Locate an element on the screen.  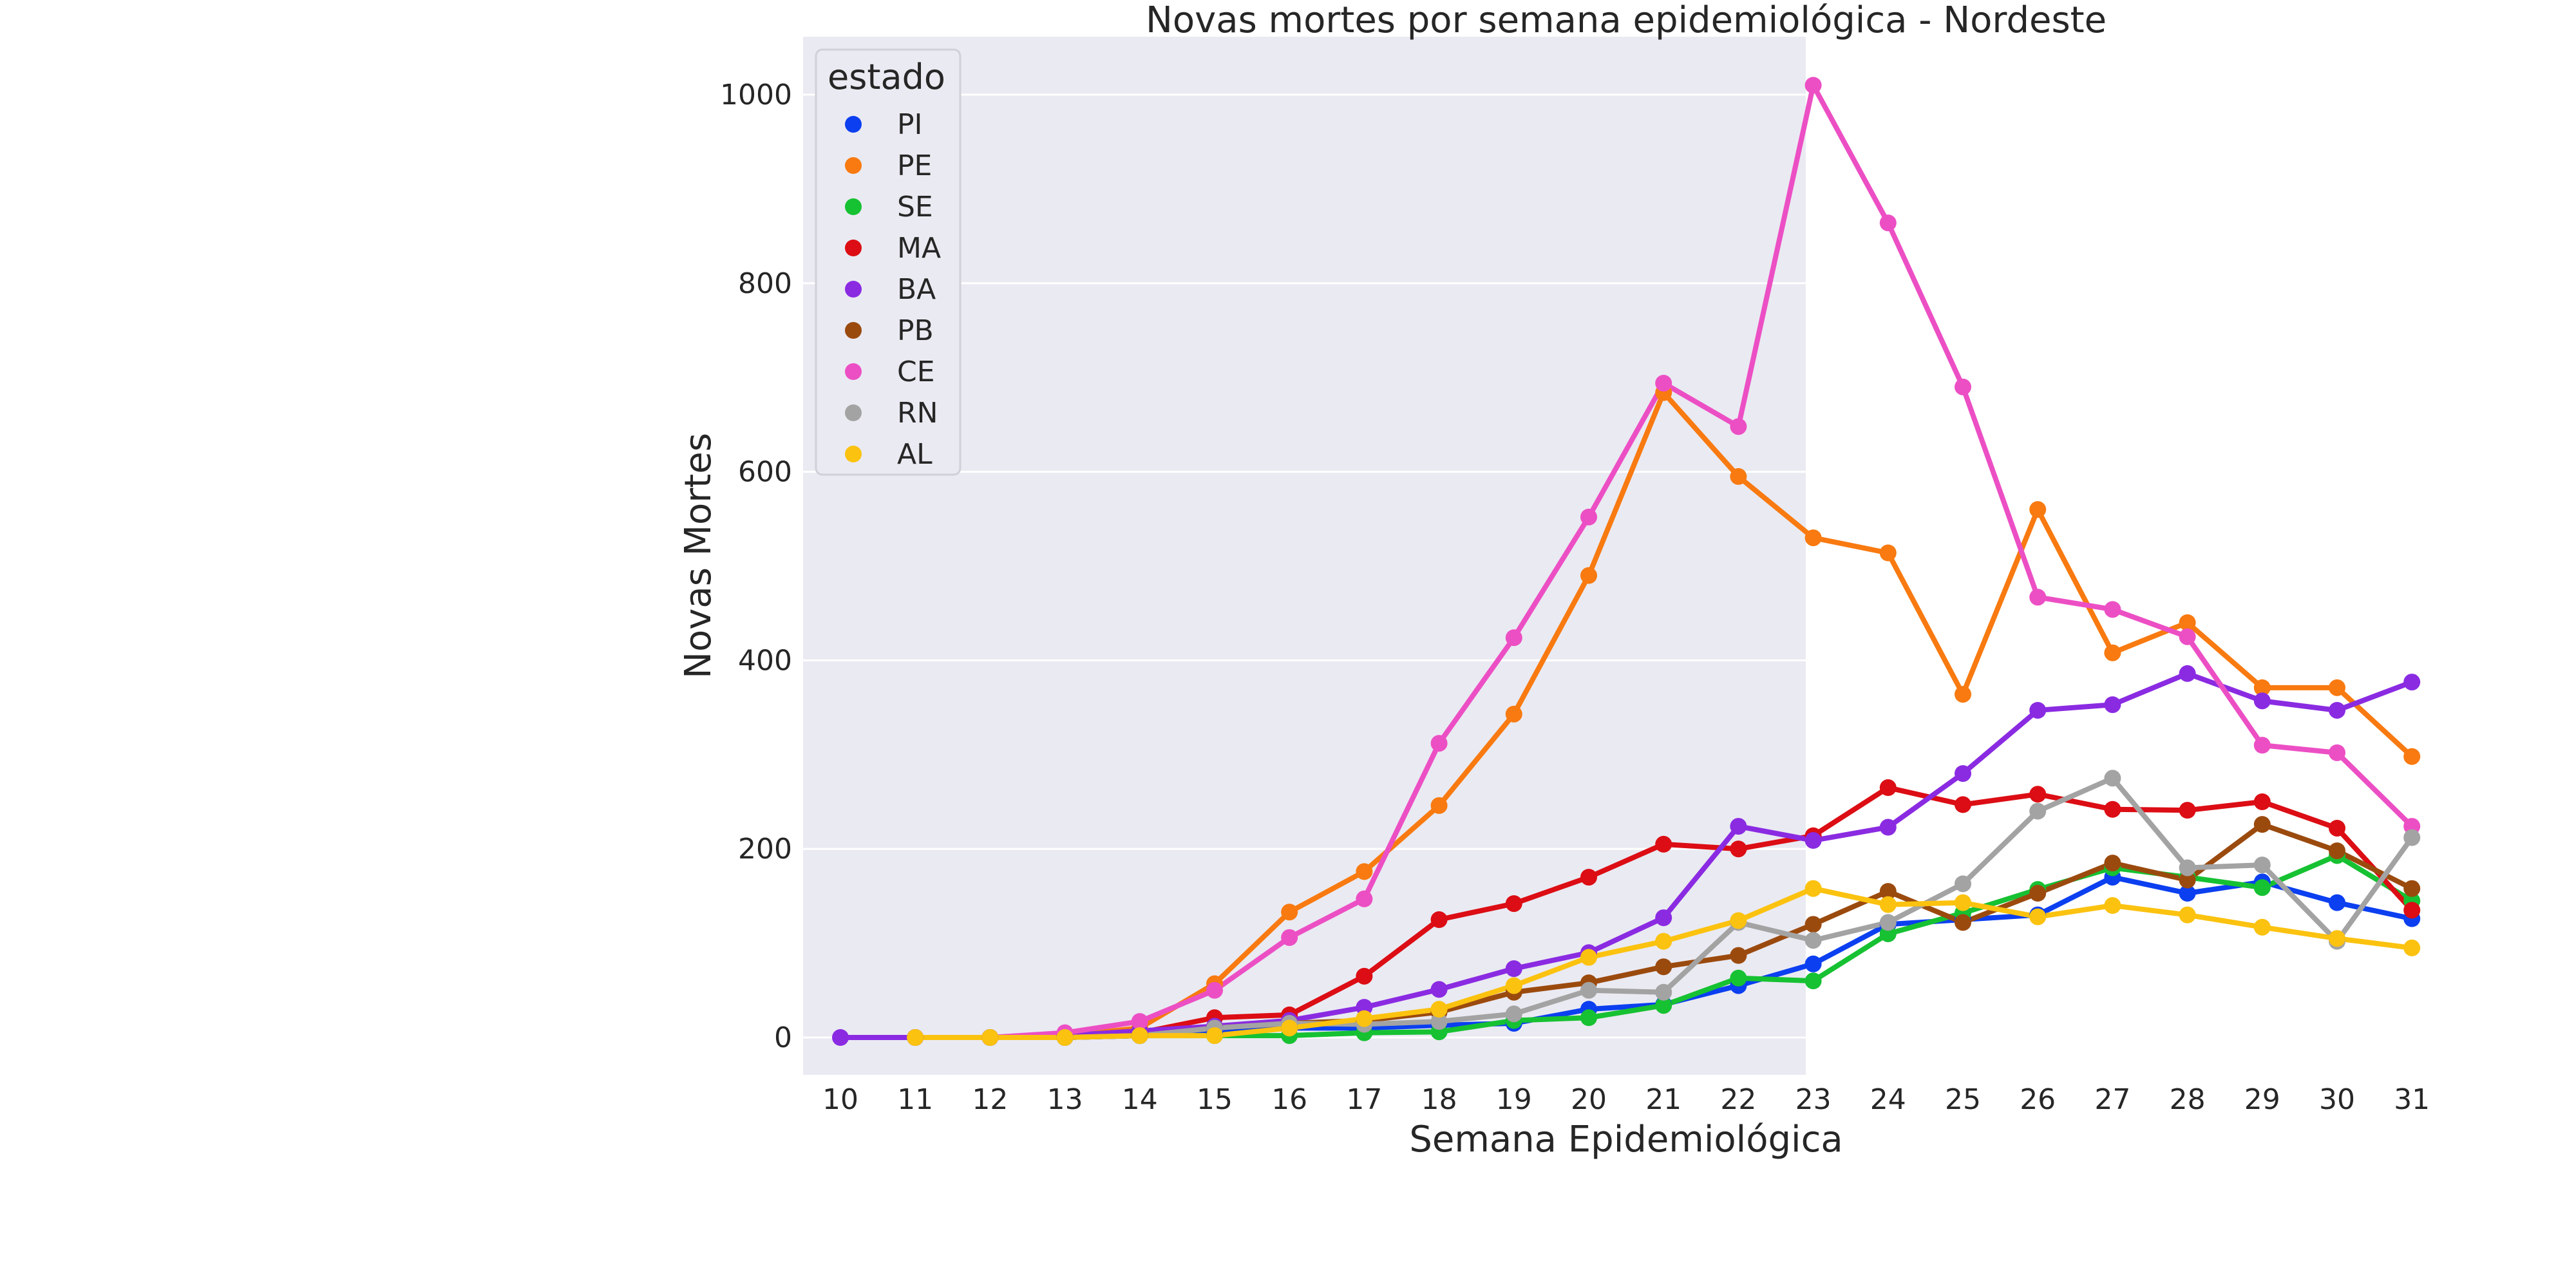
y-tick-label: 800 is located at coordinates (765, 283).